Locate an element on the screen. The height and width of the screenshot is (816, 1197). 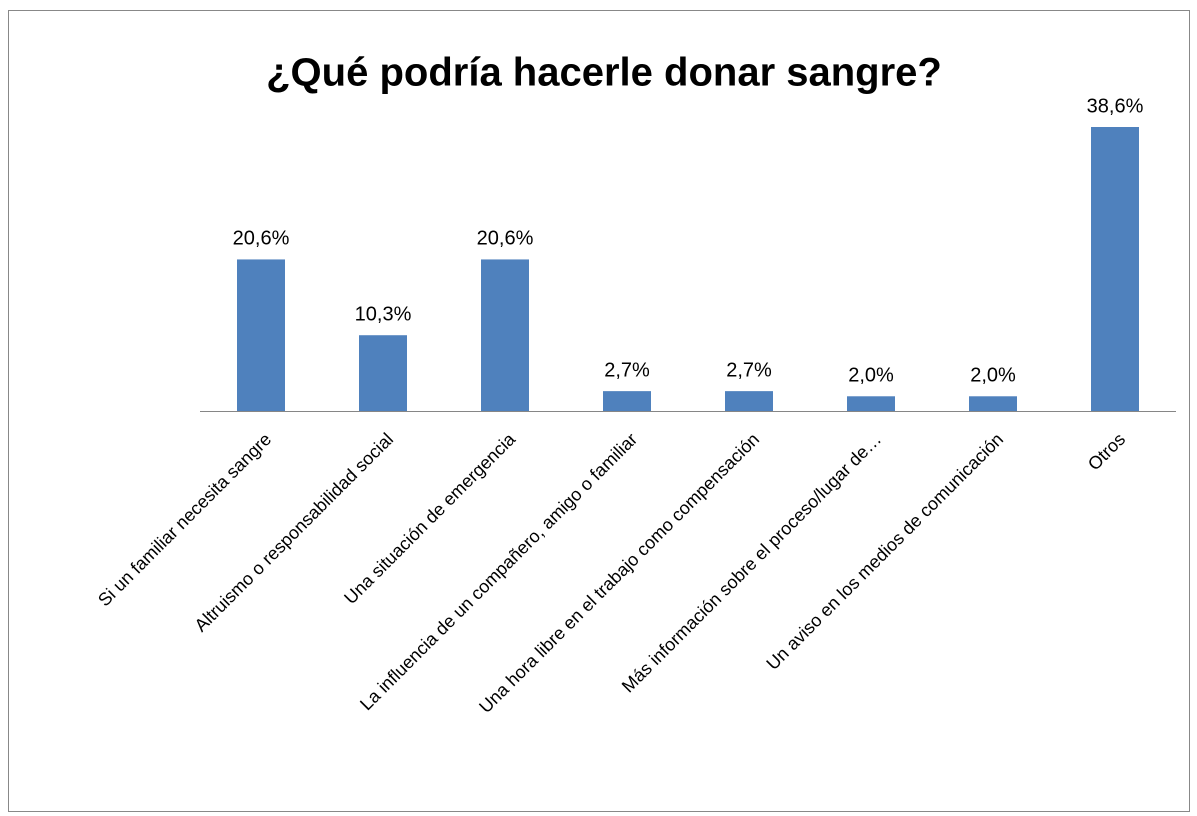
chart-title: ¿Qué podría hacerle donar sangre? is located at coordinates (604, 73).